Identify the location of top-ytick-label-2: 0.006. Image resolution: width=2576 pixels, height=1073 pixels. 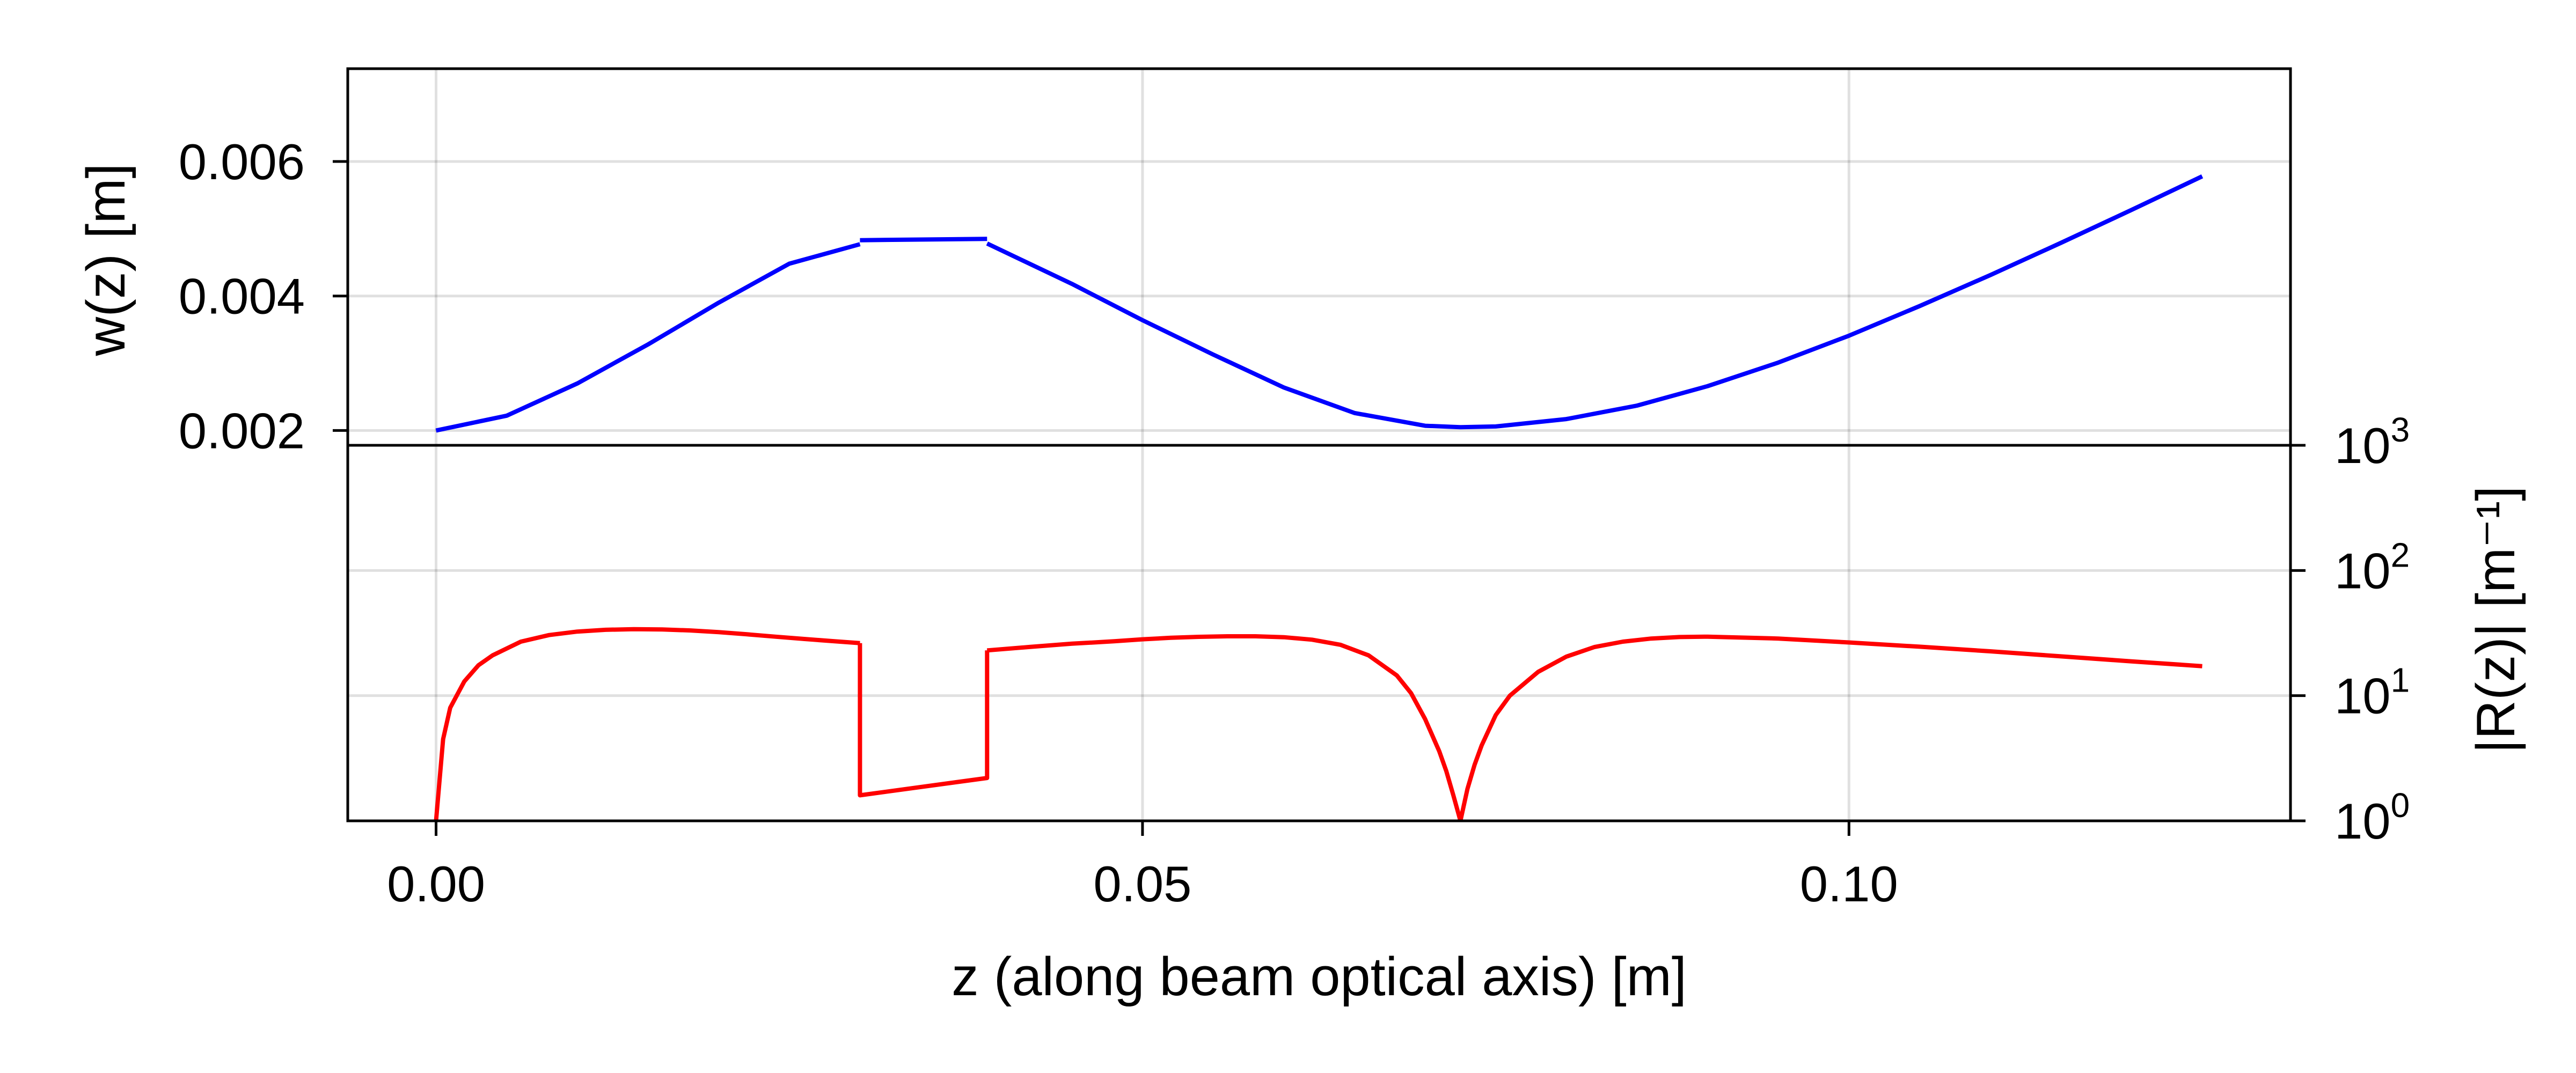
(242, 162).